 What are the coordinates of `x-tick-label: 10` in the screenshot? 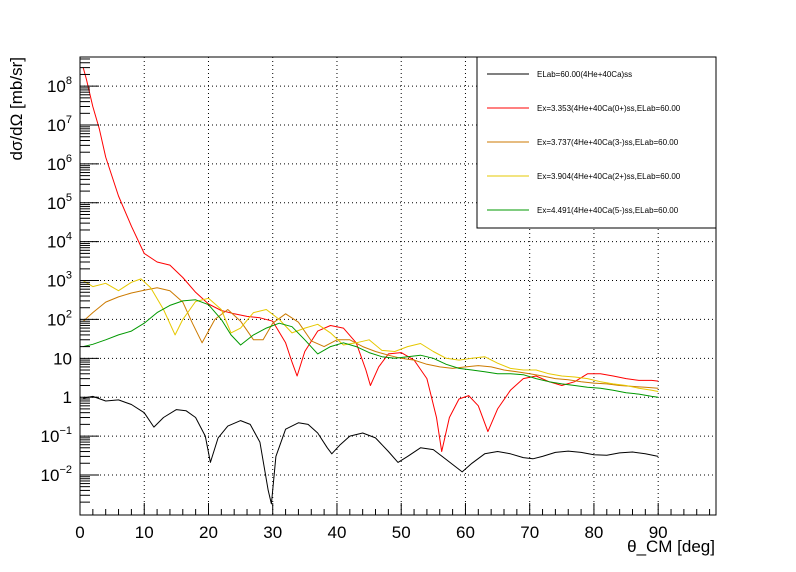 It's located at (144, 532).